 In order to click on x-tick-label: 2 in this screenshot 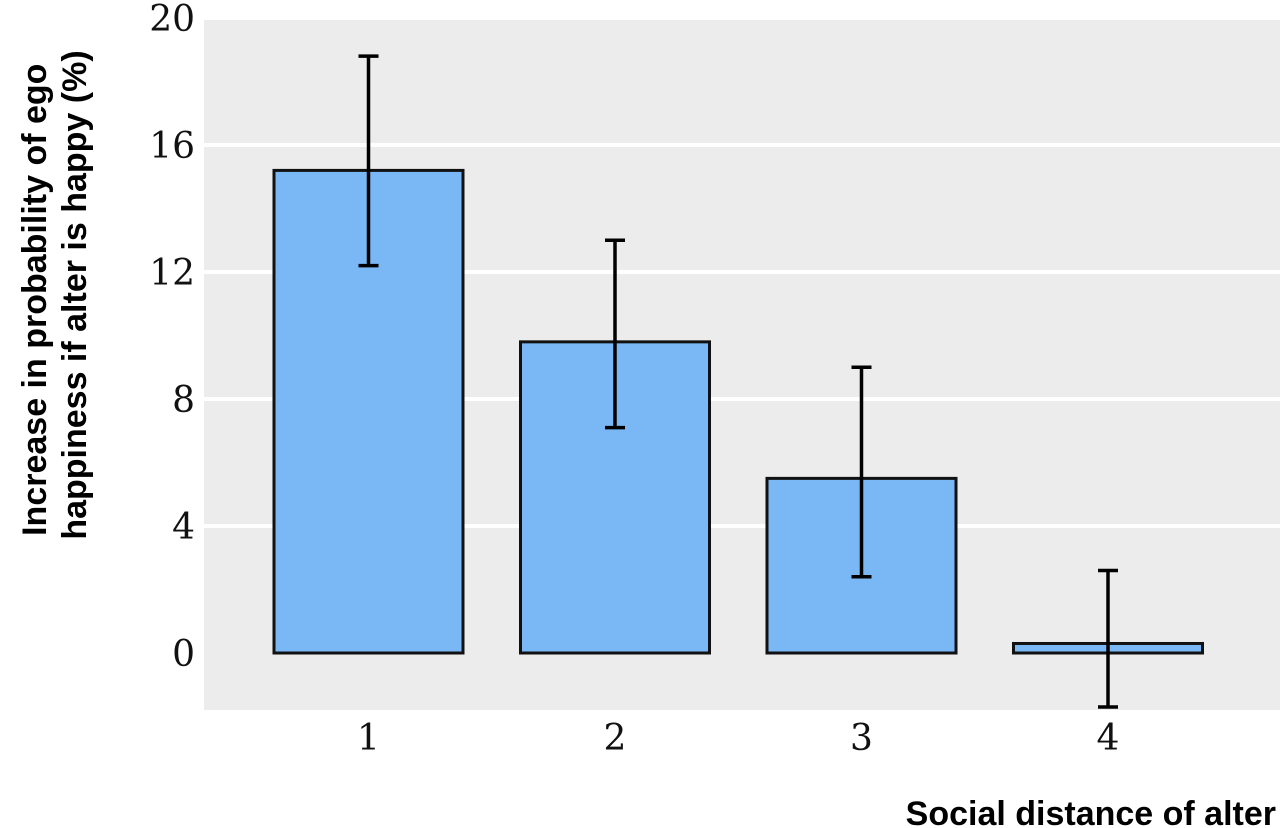, I will do `click(615, 738)`.